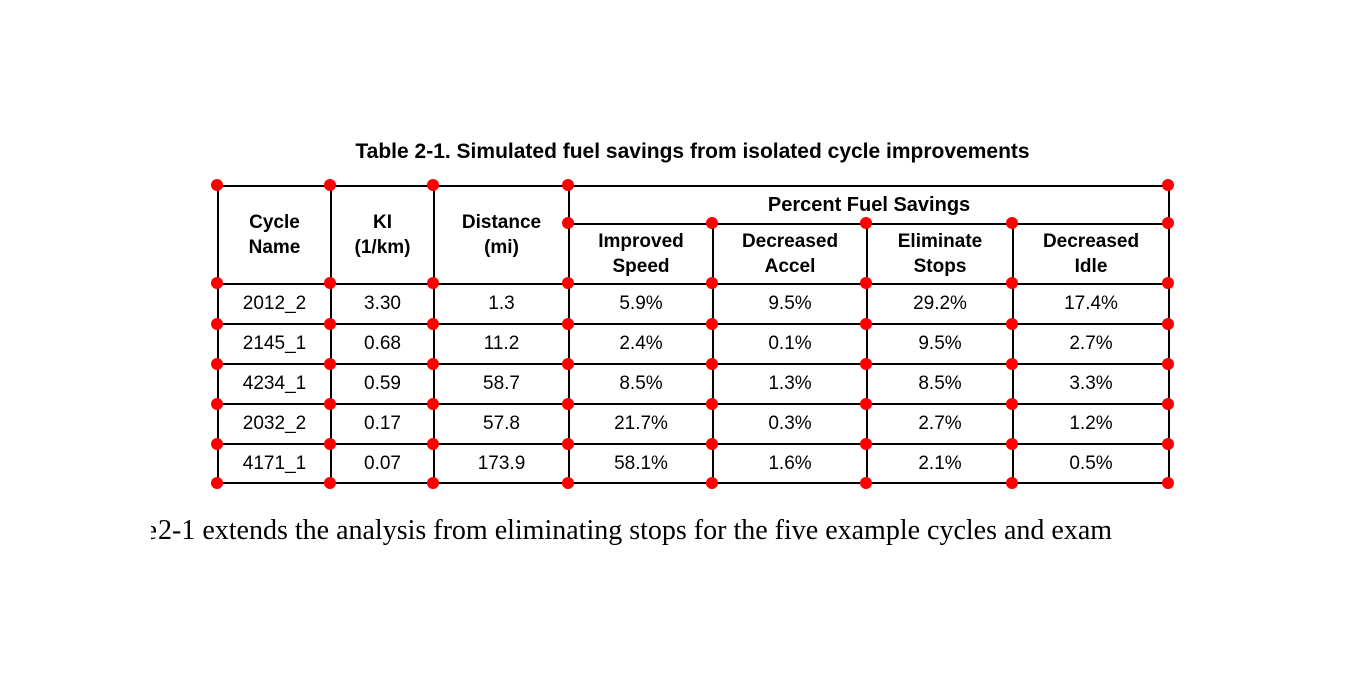 This screenshot has width=1366, height=674. Describe the element at coordinates (641, 304) in the screenshot. I see `cell-improved-speed: 5.9%` at that location.